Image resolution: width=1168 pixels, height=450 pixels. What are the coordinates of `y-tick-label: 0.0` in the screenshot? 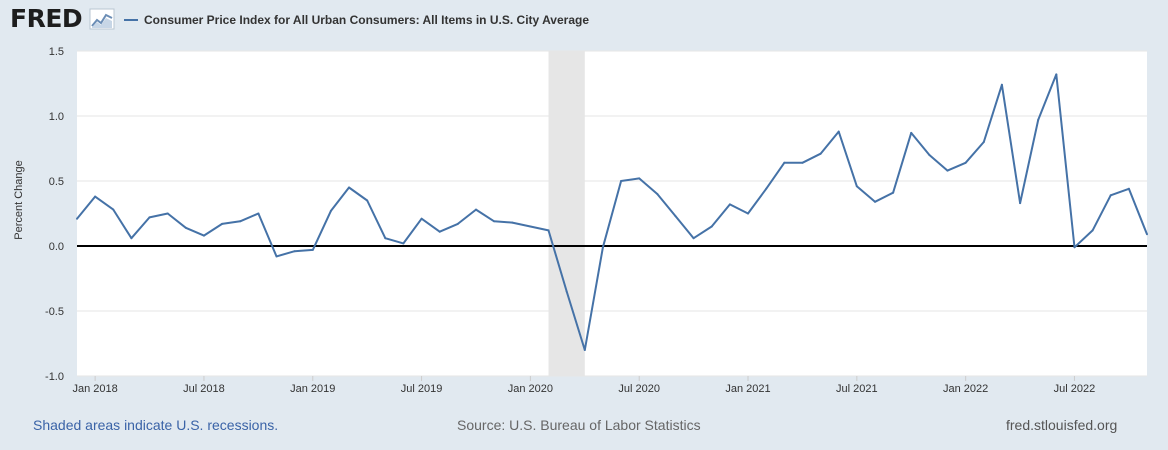 It's located at (56, 247).